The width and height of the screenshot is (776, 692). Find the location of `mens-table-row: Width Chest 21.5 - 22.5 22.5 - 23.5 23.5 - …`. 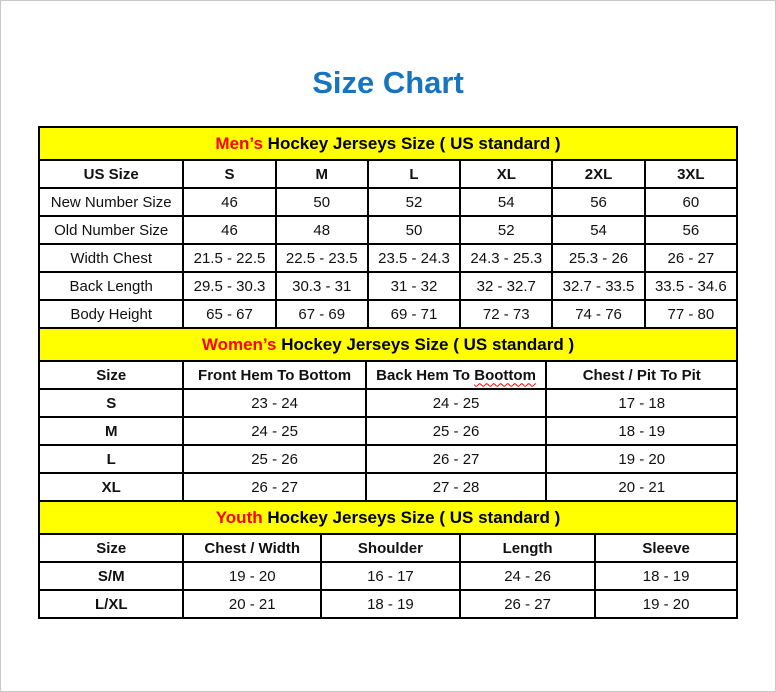

mens-table-row: Width Chest 21.5 - 22.5 22.5 - 23.5 23.5 - … is located at coordinates (388, 258).